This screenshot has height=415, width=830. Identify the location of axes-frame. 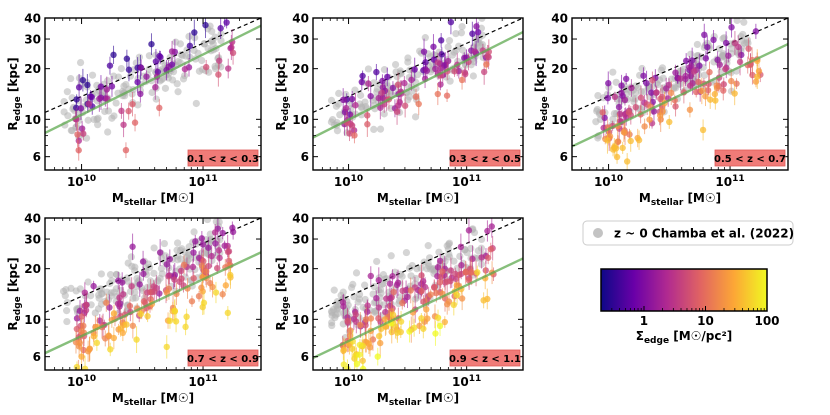
(418, 94).